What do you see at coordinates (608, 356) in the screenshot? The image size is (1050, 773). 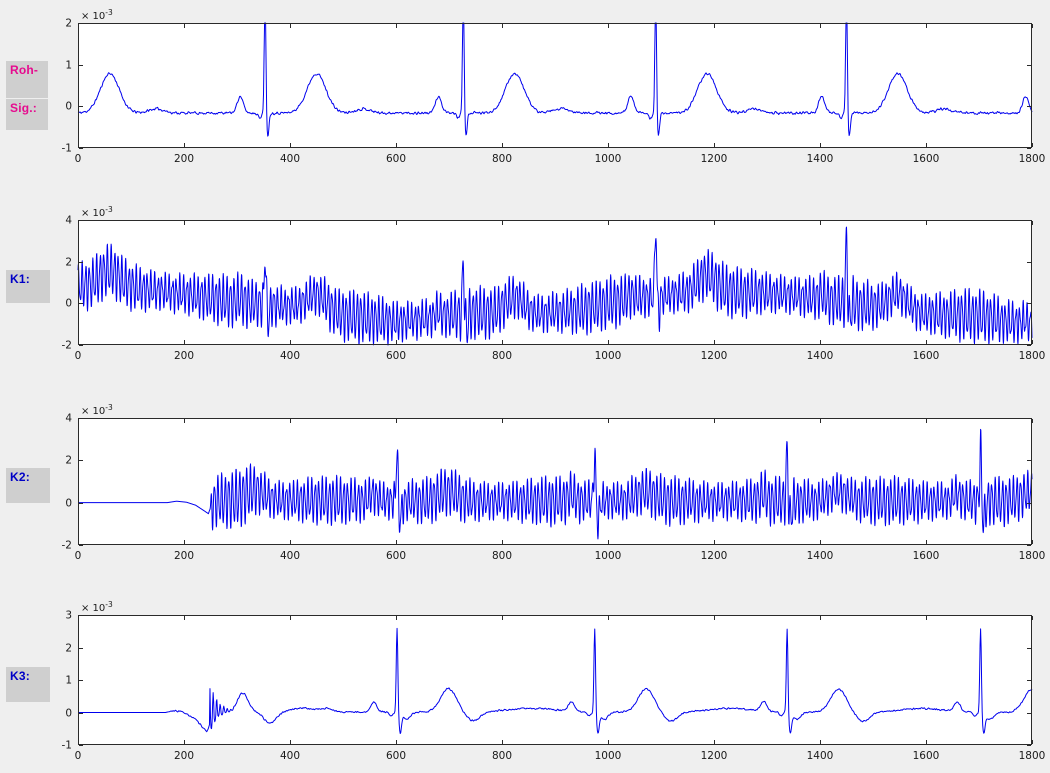 I see `x-tick-label-k1: 1000` at bounding box center [608, 356].